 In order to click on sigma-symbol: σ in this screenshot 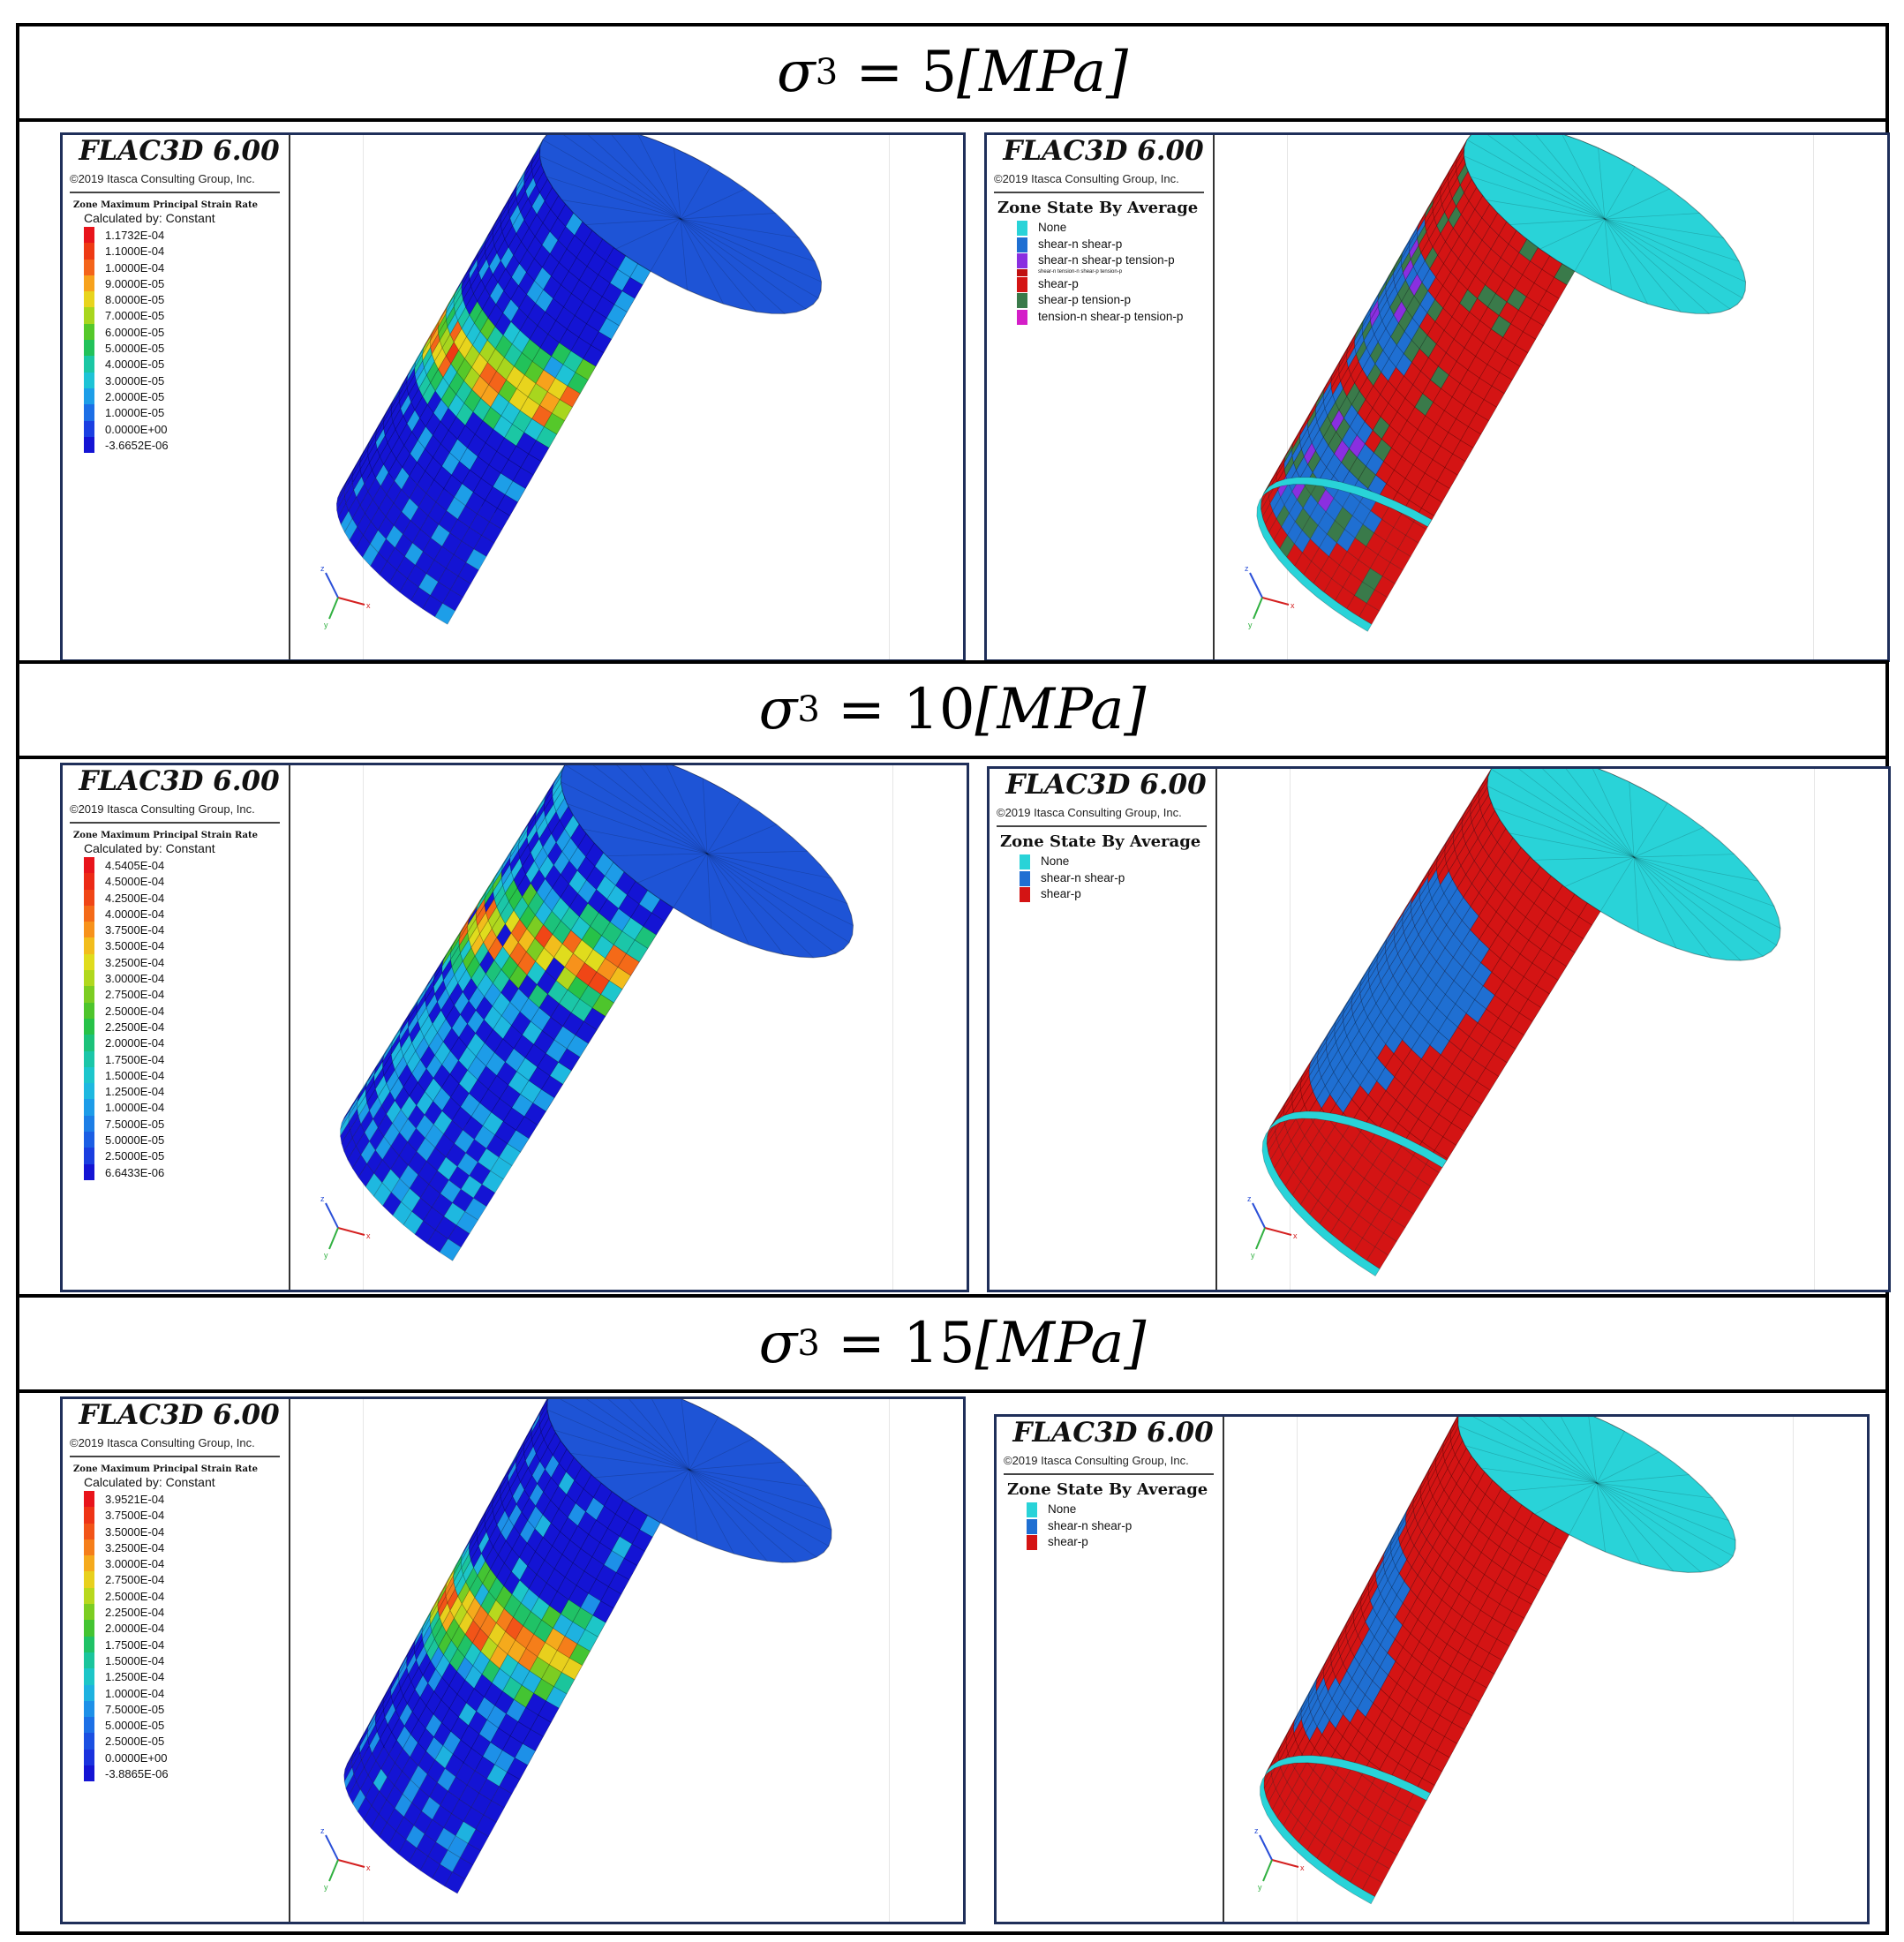, I will do `click(778, 1343)`.